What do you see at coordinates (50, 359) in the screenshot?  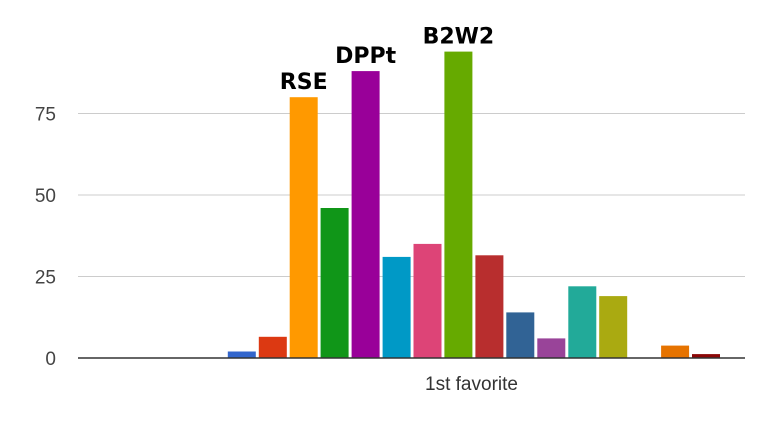 I see `y-tick-label: 0` at bounding box center [50, 359].